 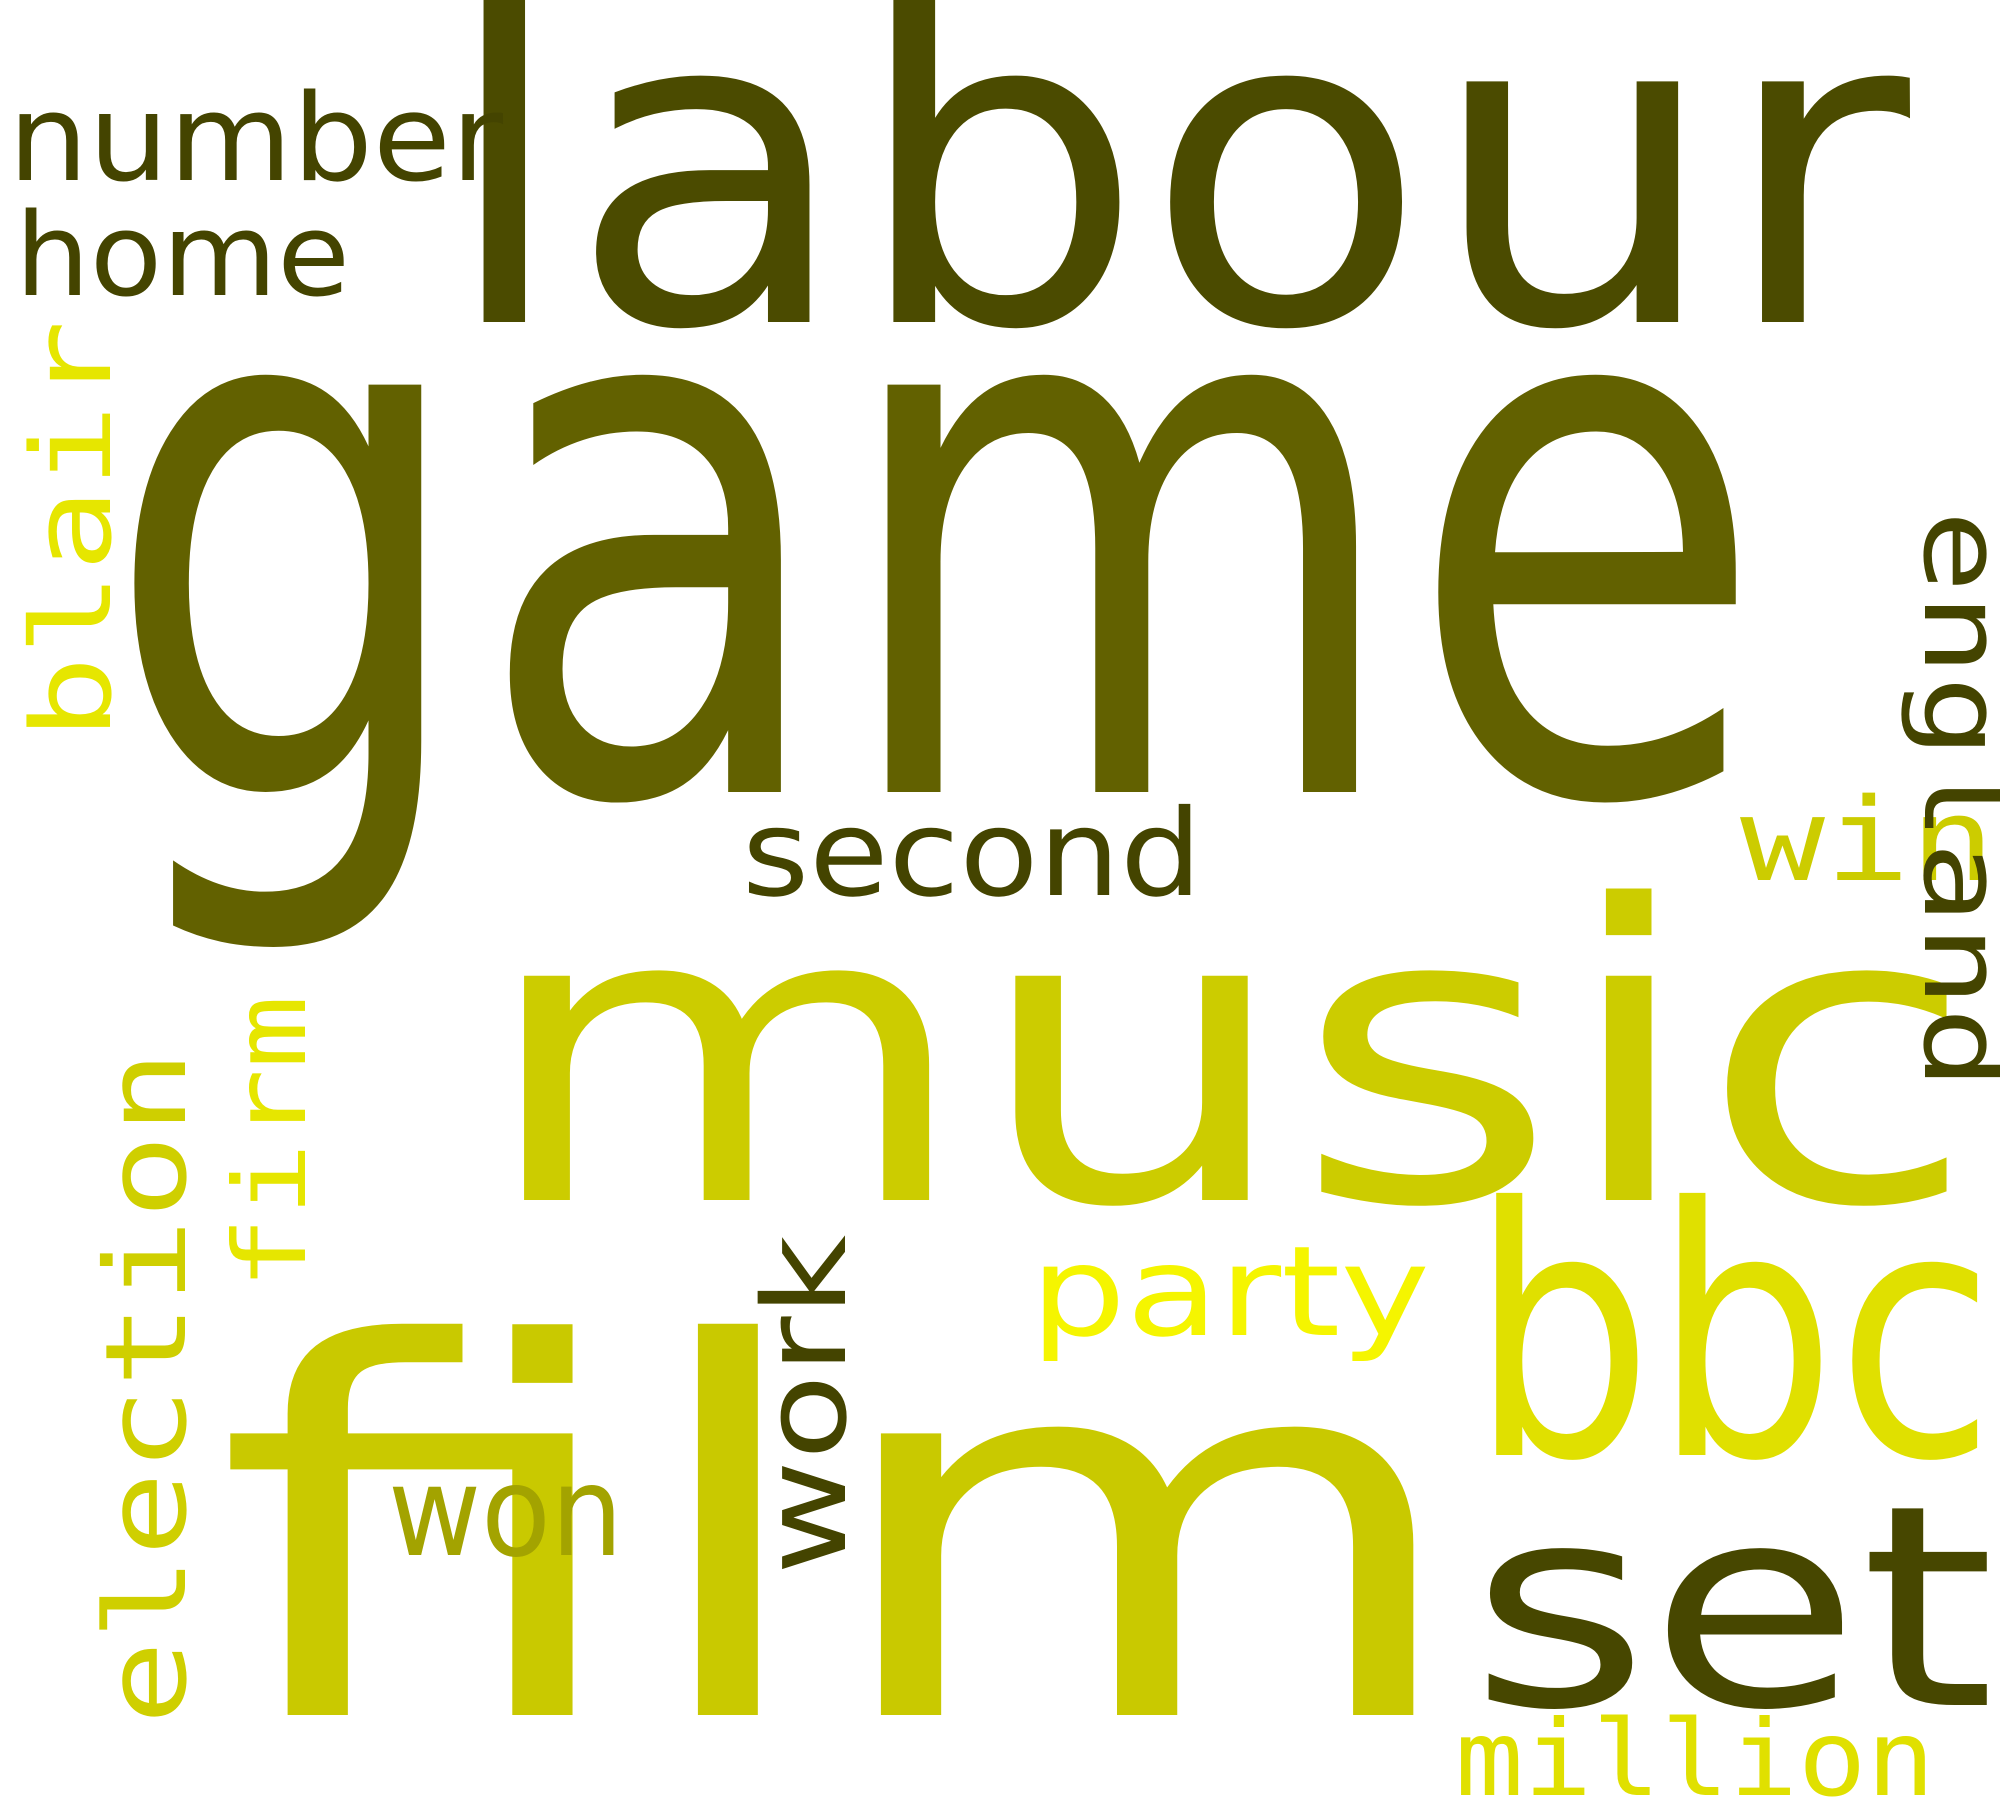 What do you see at coordinates (256, 139) in the screenshot?
I see `word-number: number` at bounding box center [256, 139].